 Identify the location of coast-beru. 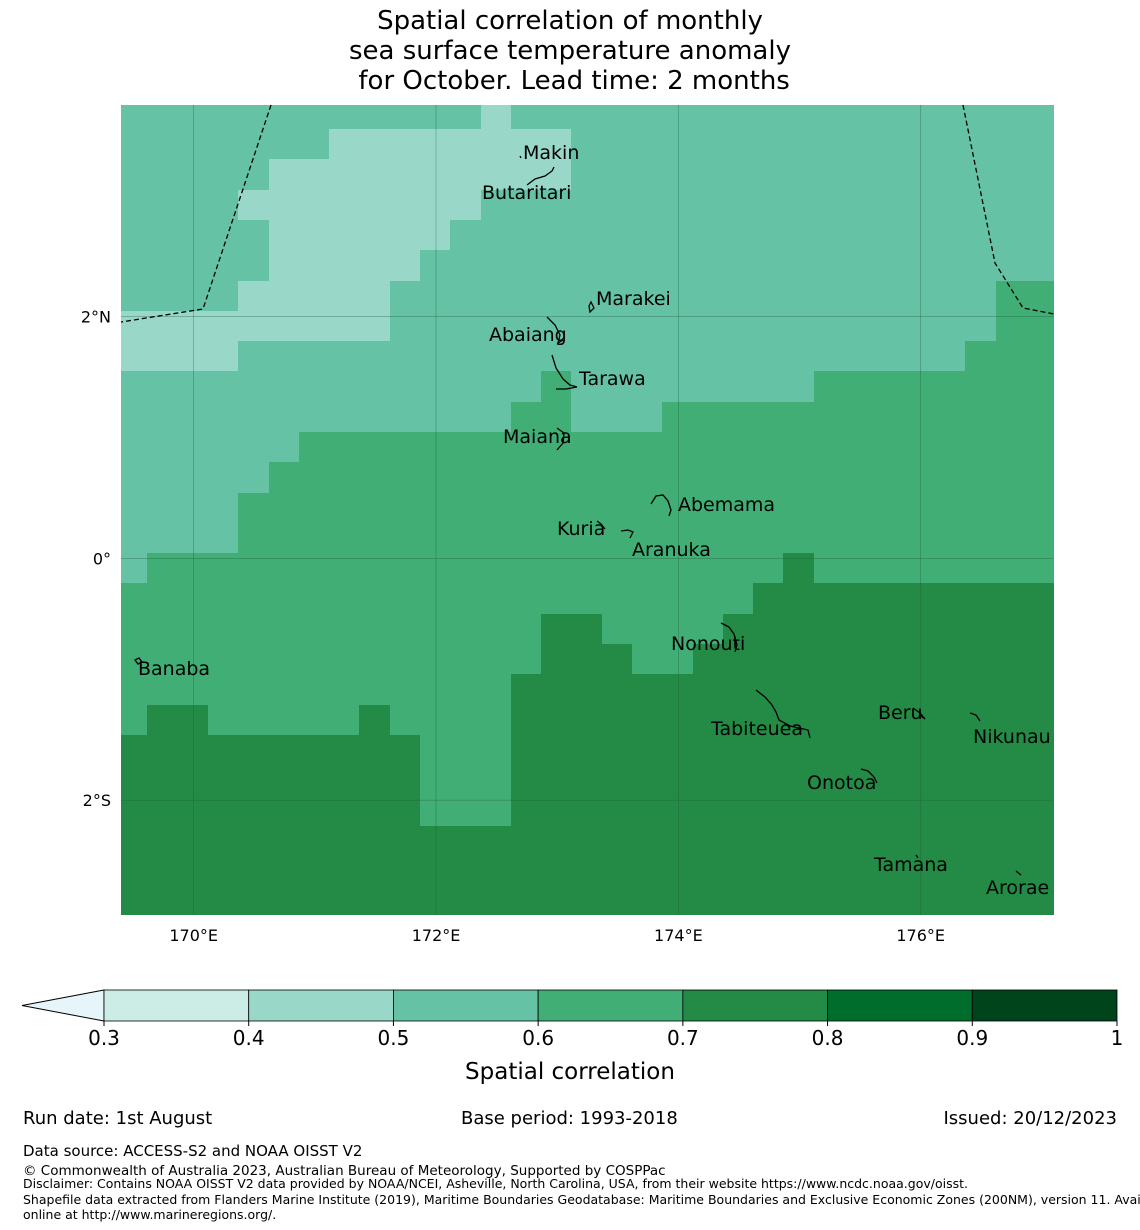
(919, 713).